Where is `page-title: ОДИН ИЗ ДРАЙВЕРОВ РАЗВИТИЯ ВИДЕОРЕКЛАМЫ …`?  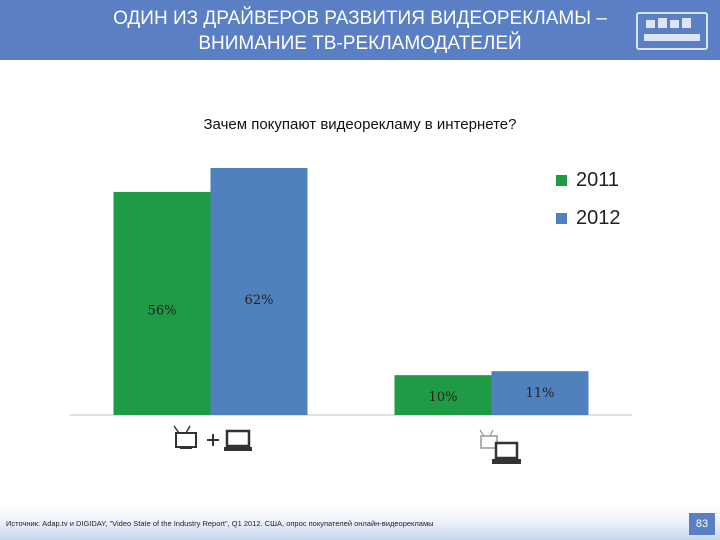
page-title: ОДИН ИЗ ДРАЙВЕРОВ РАЗВИТИЯ ВИДЕОРЕКЛАМЫ … is located at coordinates (360, 31).